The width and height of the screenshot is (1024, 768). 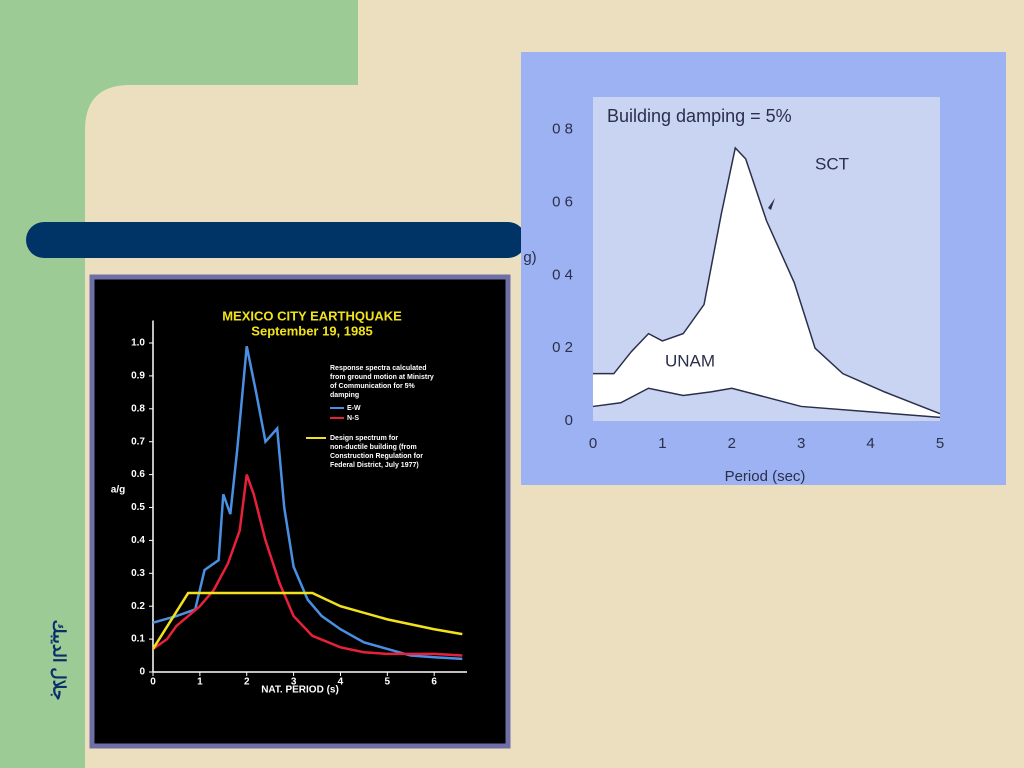 I want to click on legend-label: E-W, so click(x=354, y=408).